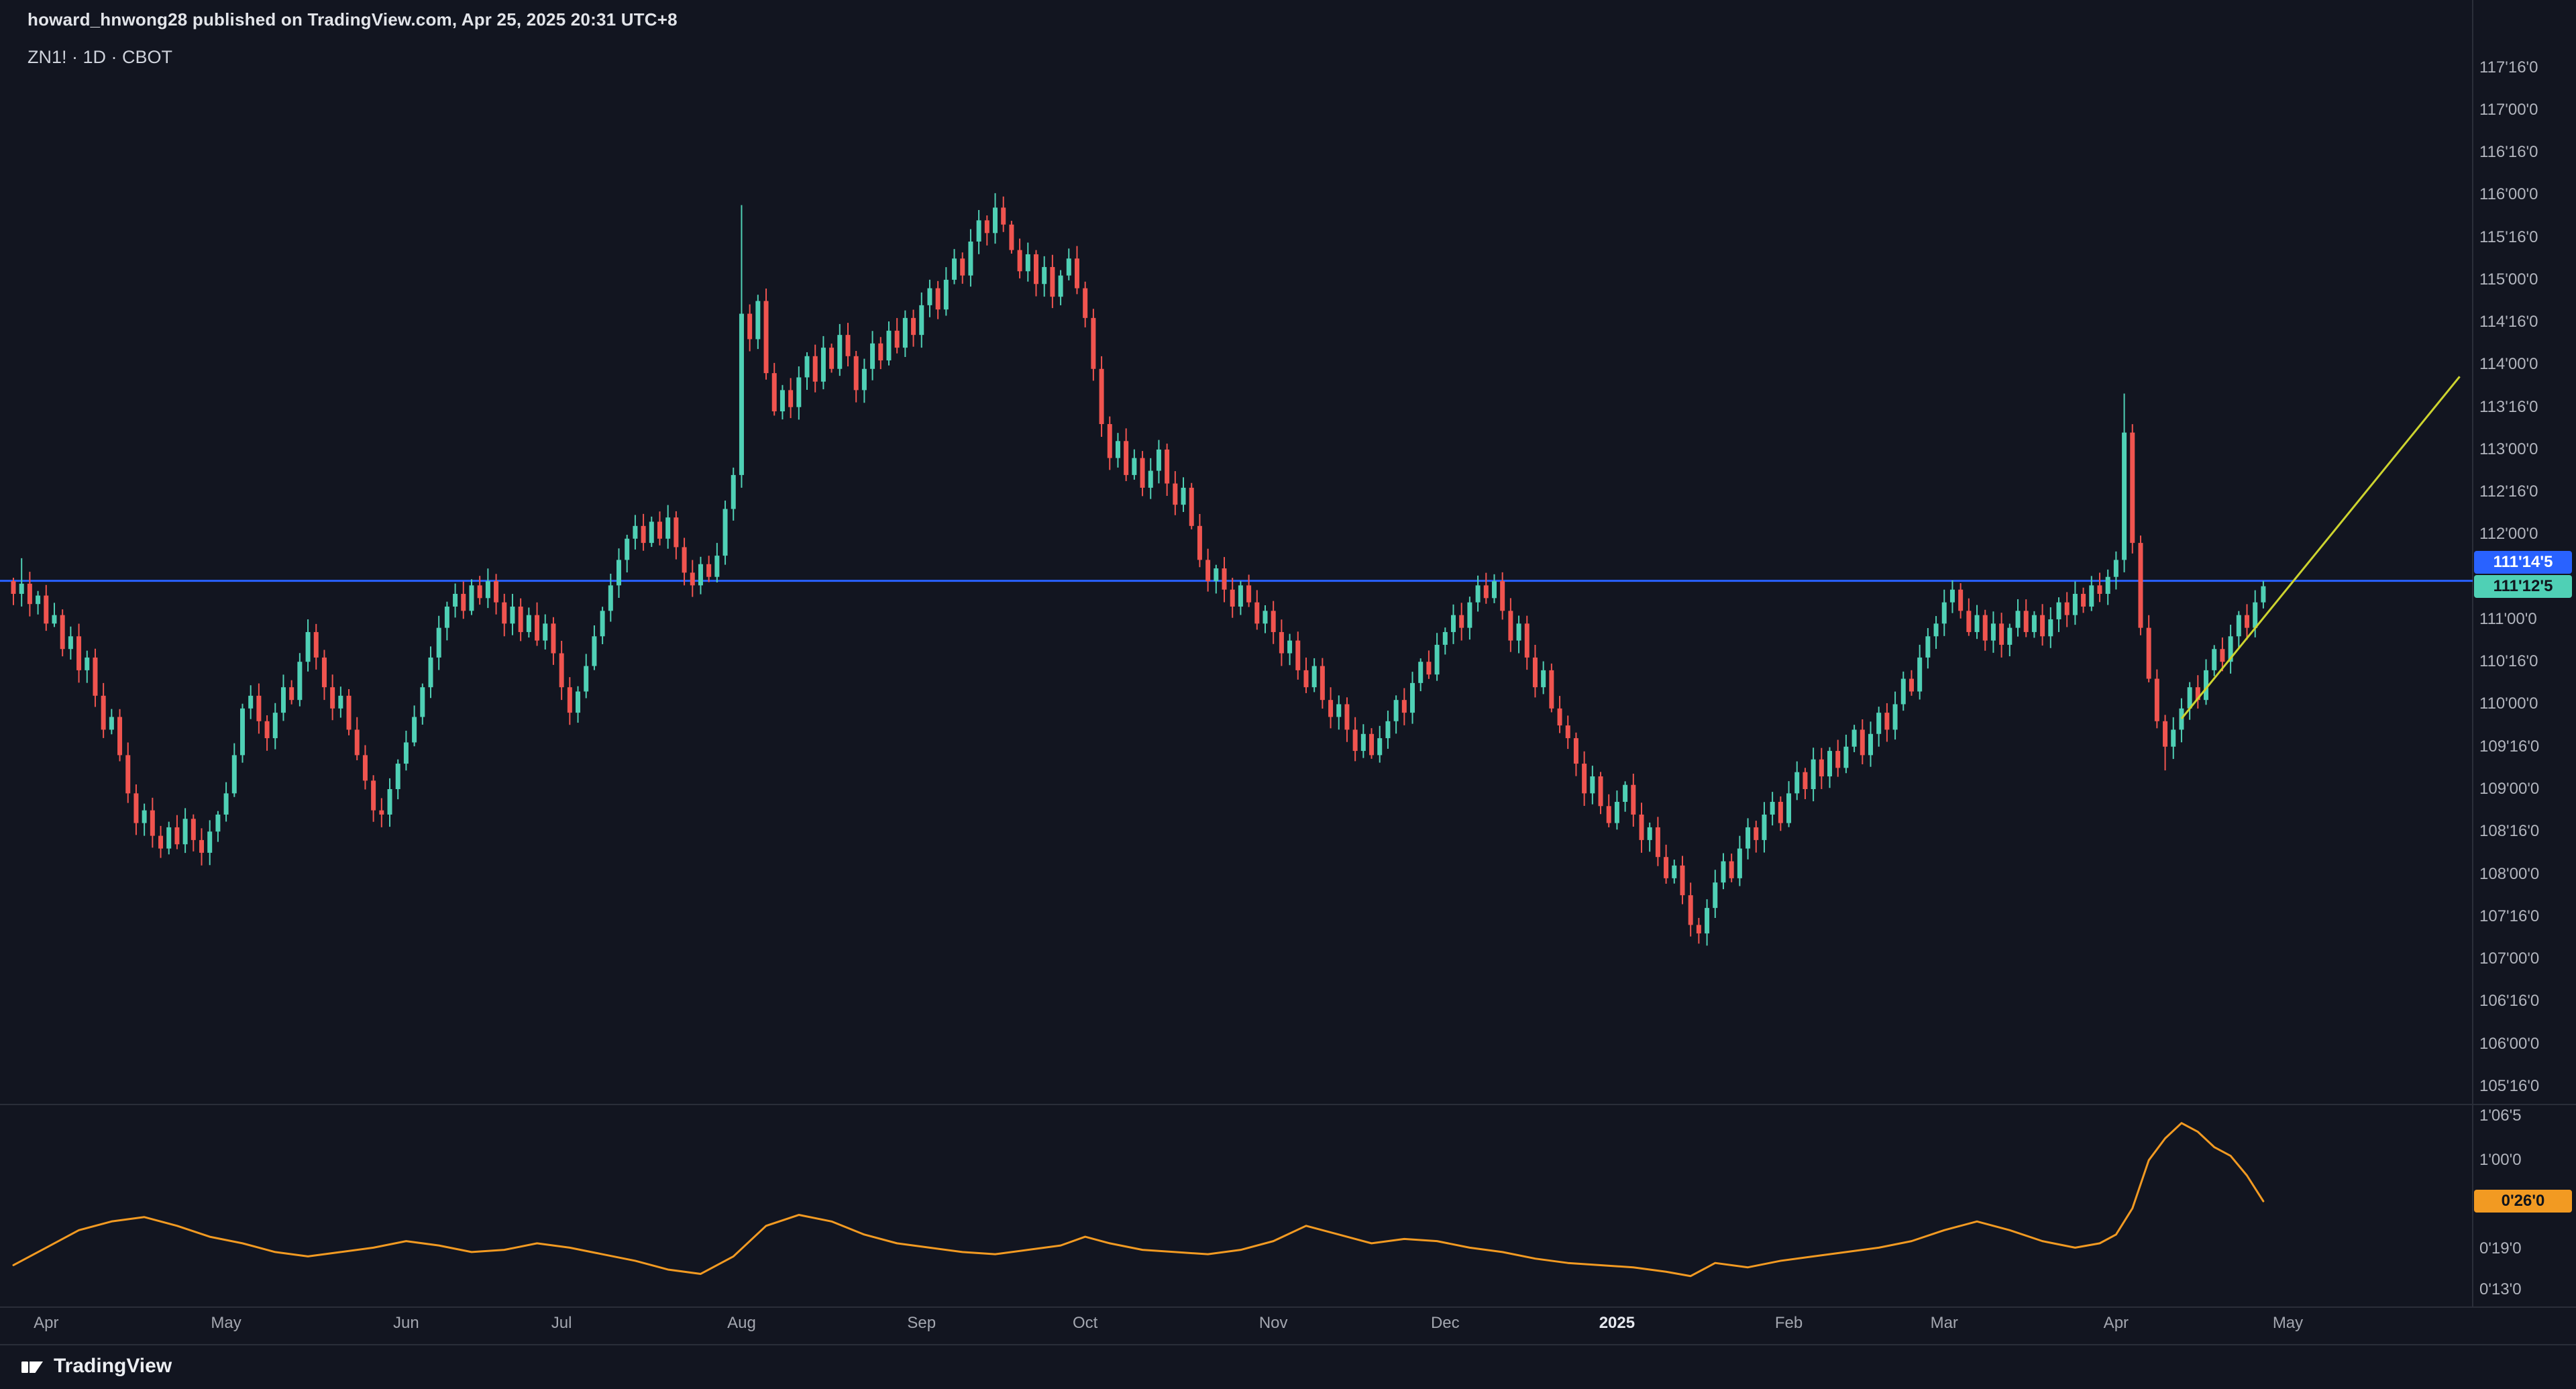 This screenshot has width=2576, height=1389. I want to click on price-axis-label: 114'16'0, so click(2508, 322).